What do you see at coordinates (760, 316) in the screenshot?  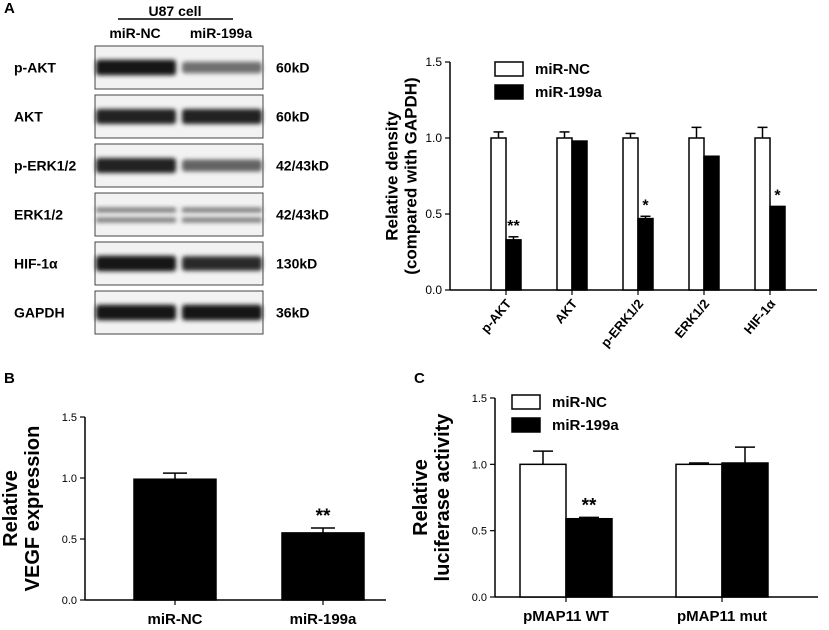 I see `x-tick-label: HIF-1α` at bounding box center [760, 316].